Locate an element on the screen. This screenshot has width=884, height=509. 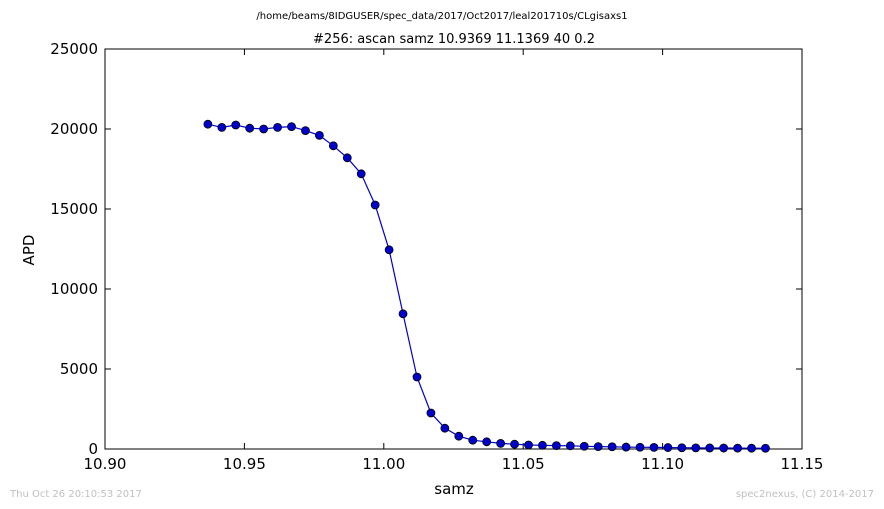
footer-timestamp: Thu Oct 26 20:10:53 2017 is located at coordinates (76, 494).